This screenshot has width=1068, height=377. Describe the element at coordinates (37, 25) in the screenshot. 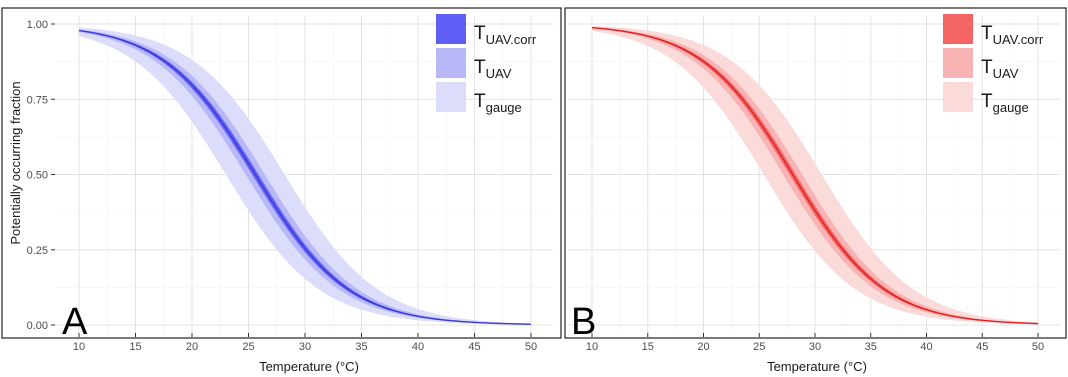

I see `y-tick-label: 1.00` at that location.